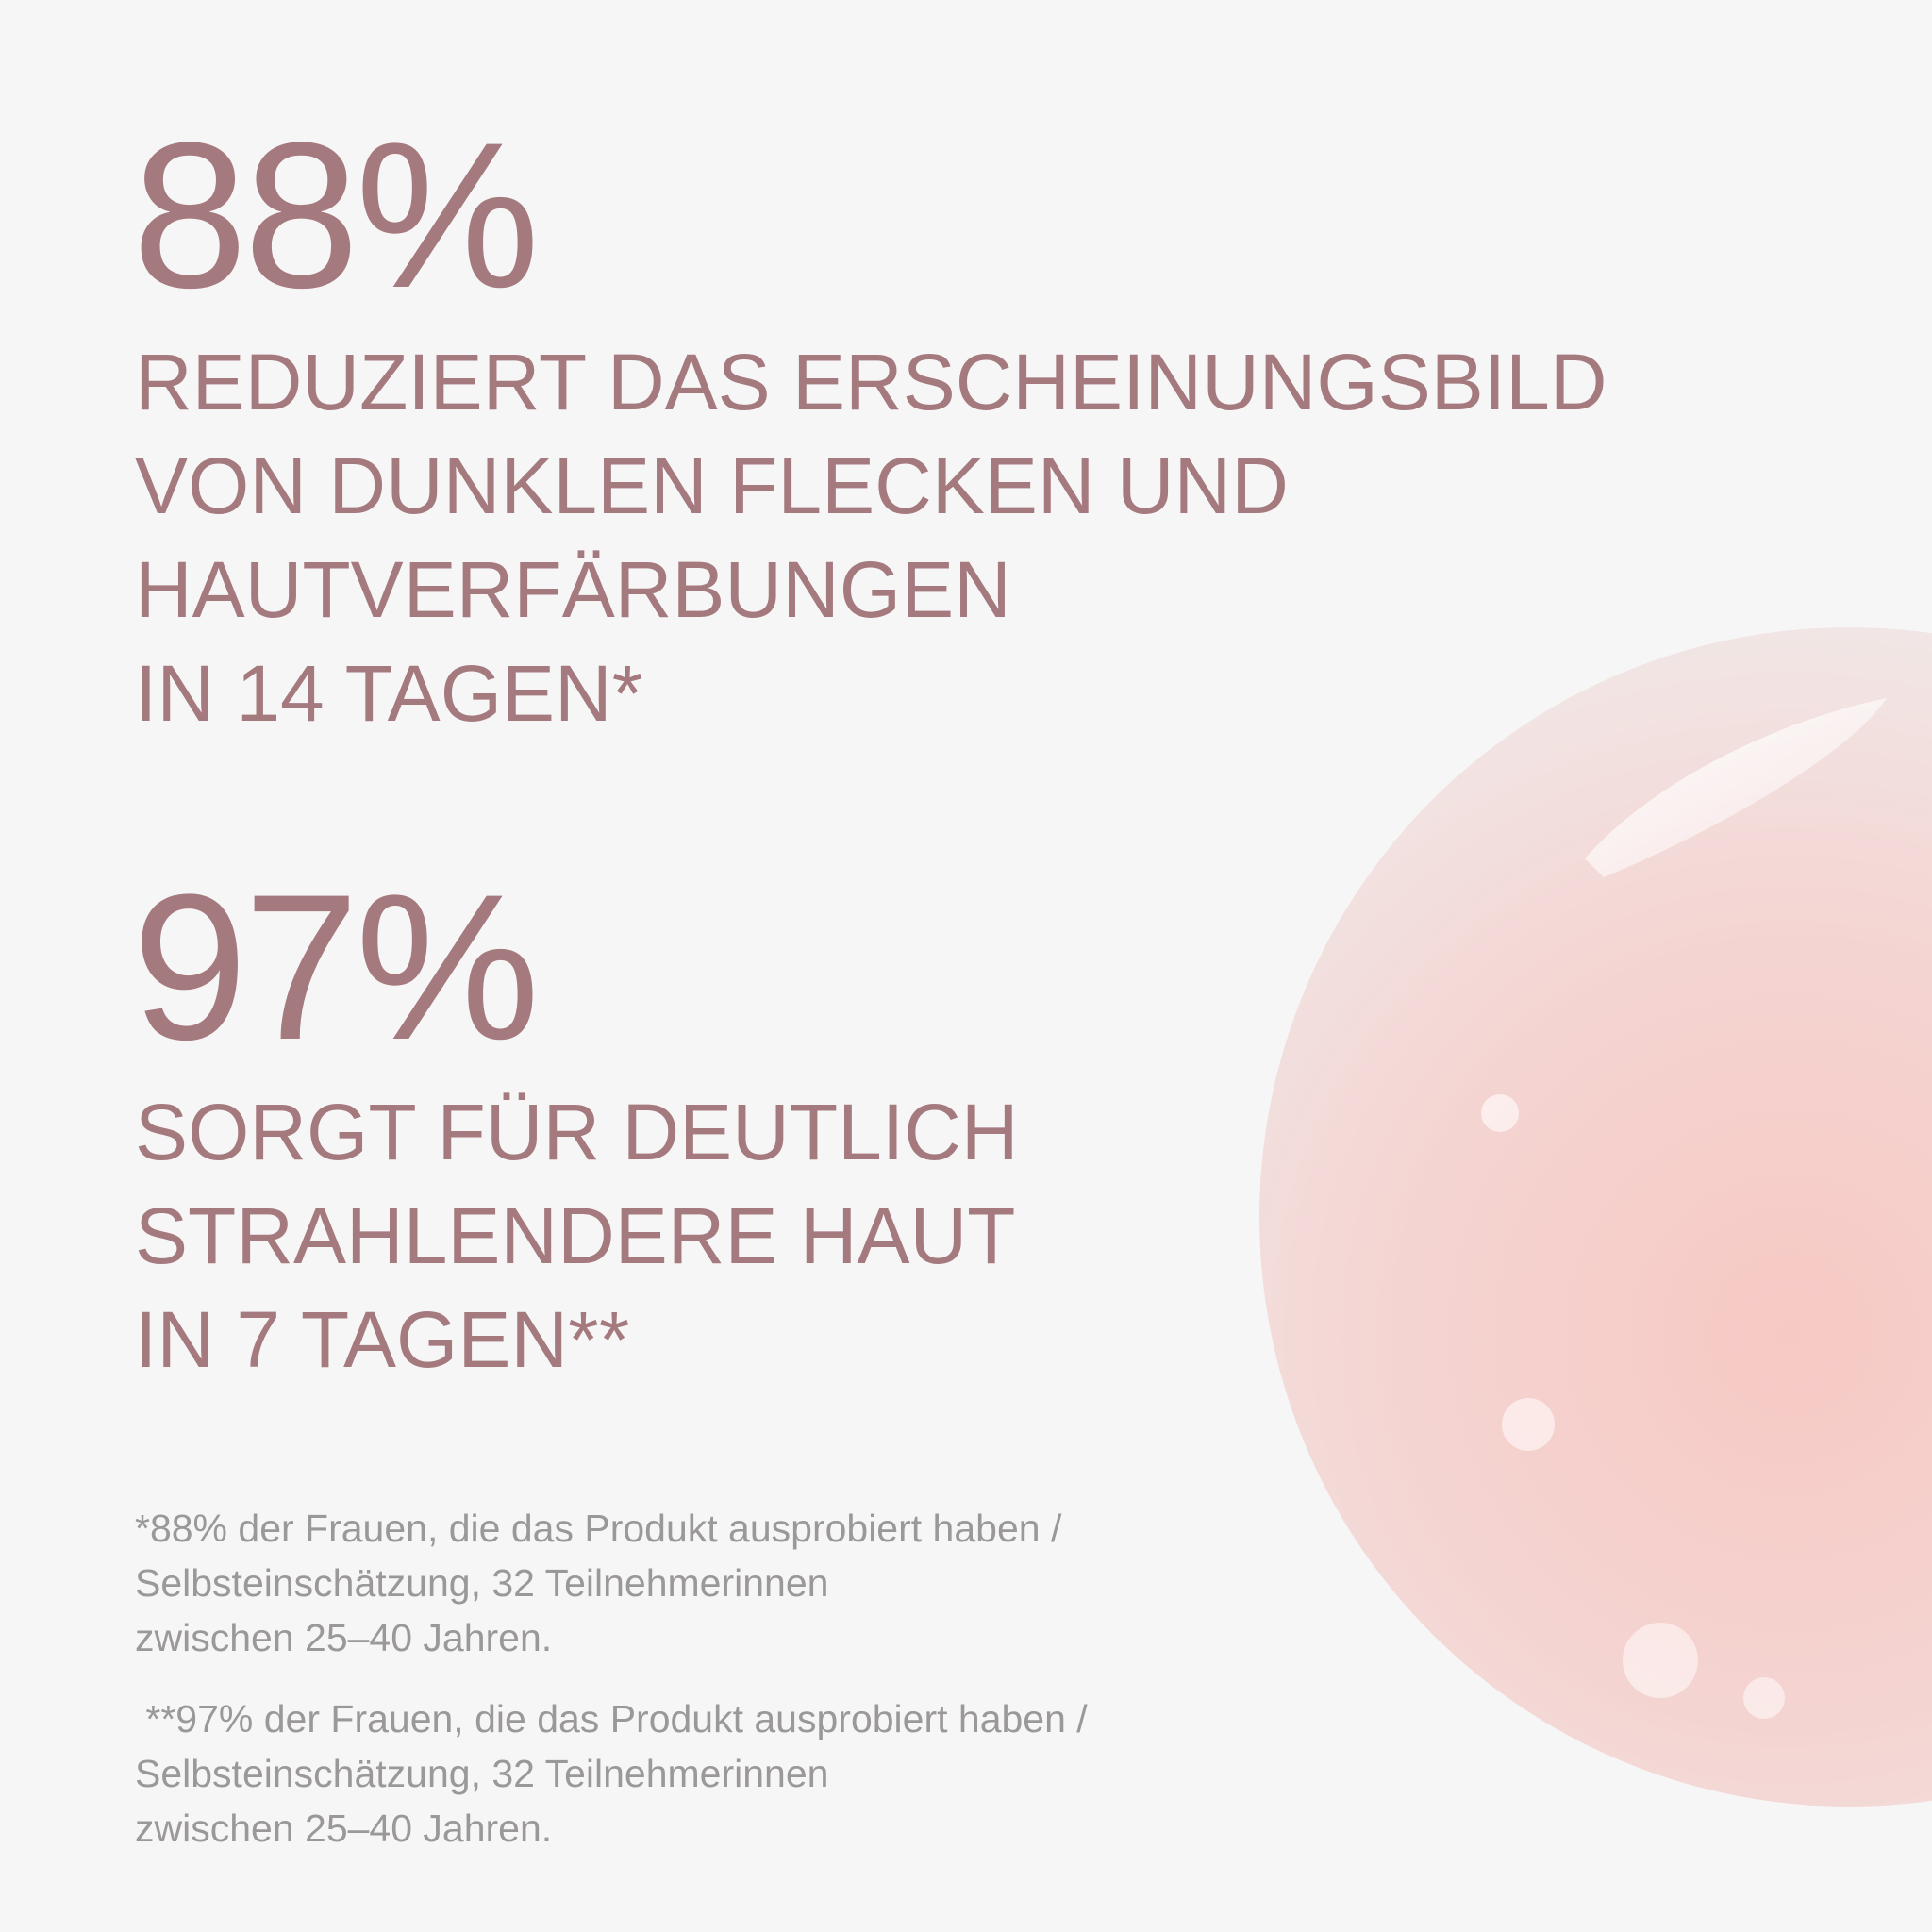  What do you see at coordinates (383, 1339) in the screenshot?
I see `stat-text: IN 7 TAGEN**` at bounding box center [383, 1339].